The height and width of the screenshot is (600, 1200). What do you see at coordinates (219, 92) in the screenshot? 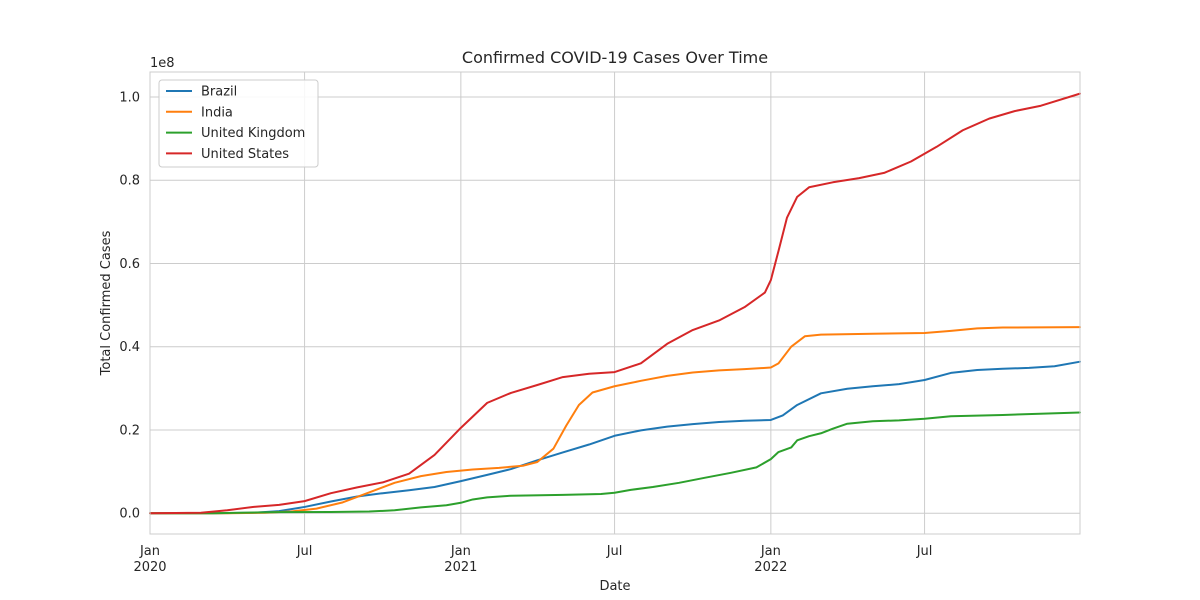
I see `legend-label: Brazil` at bounding box center [219, 92].